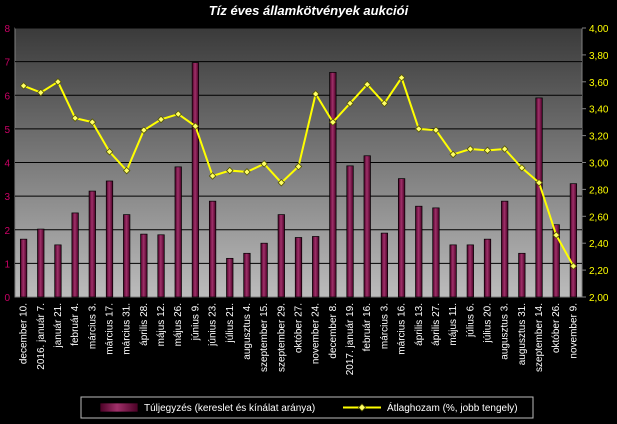 This screenshot has height=424, width=617. What do you see at coordinates (308, 10) in the screenshot?
I see `chart-title: Tíz éves államkötvények aukciói` at bounding box center [308, 10].